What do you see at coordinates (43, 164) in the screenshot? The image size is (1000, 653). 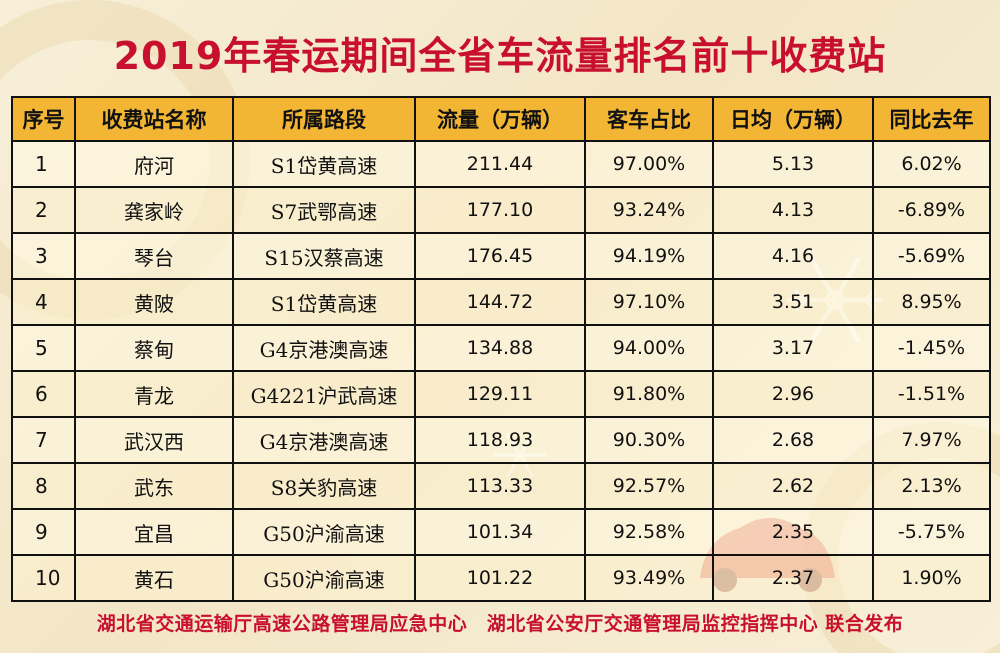 I see `cell-index: 1` at bounding box center [43, 164].